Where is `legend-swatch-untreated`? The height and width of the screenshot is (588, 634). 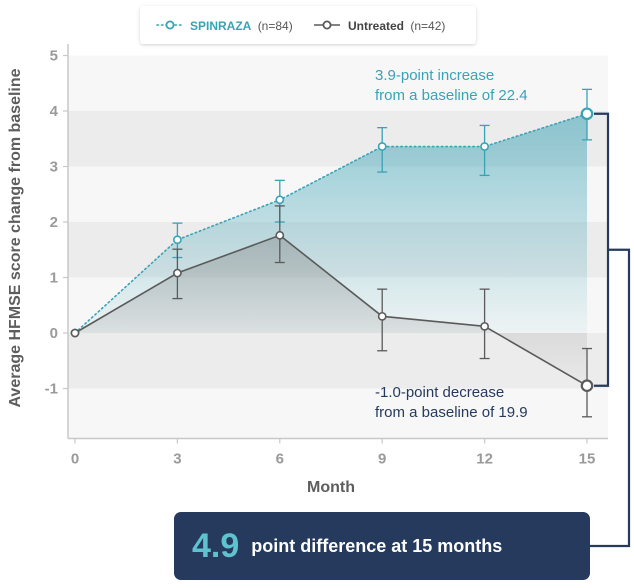 legend-swatch-untreated is located at coordinates (327, 25).